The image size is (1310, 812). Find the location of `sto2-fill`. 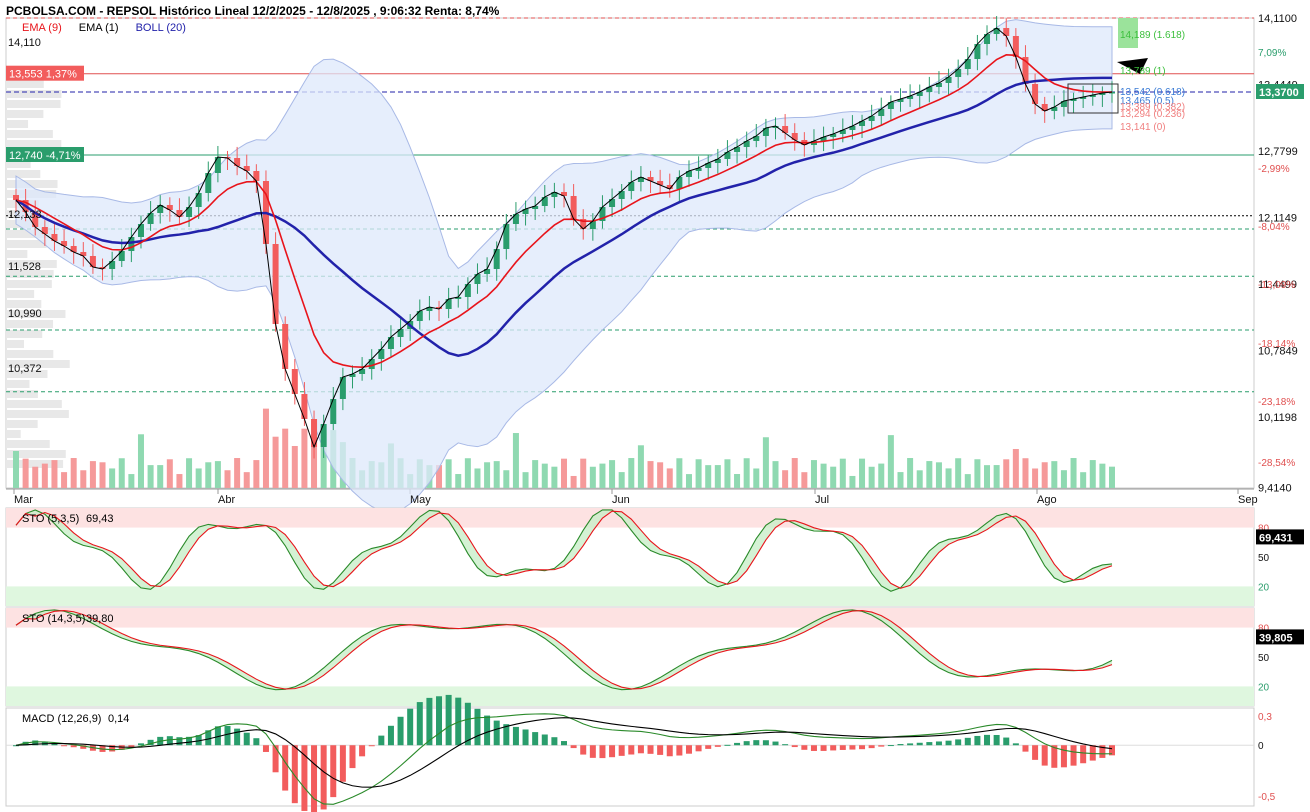

sto2-fill is located at coordinates (564, 649).